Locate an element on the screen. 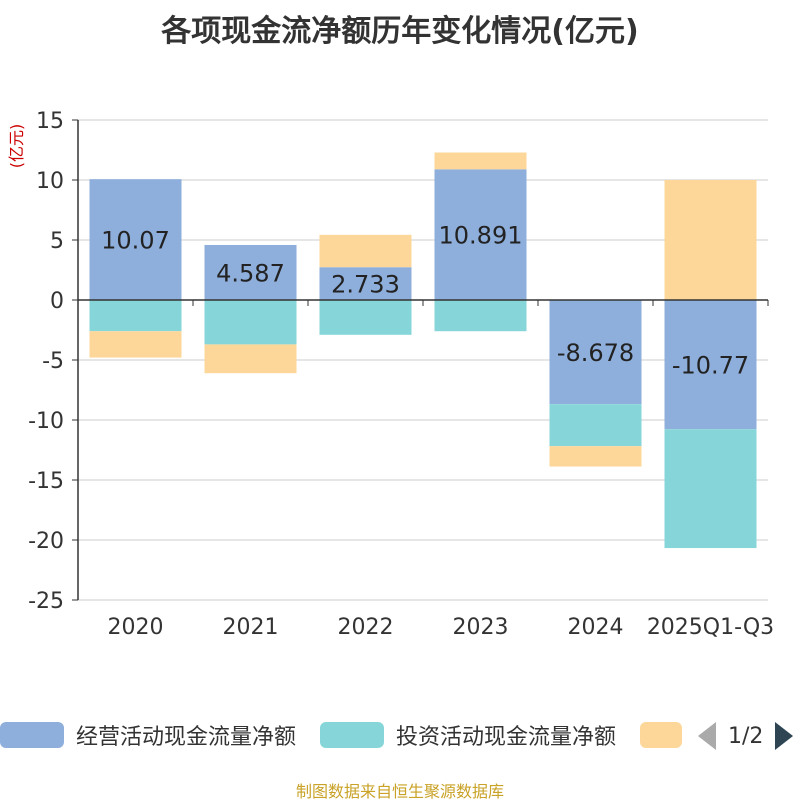 This screenshot has height=802, width=800. y-tick-label: 5 is located at coordinates (57, 241).